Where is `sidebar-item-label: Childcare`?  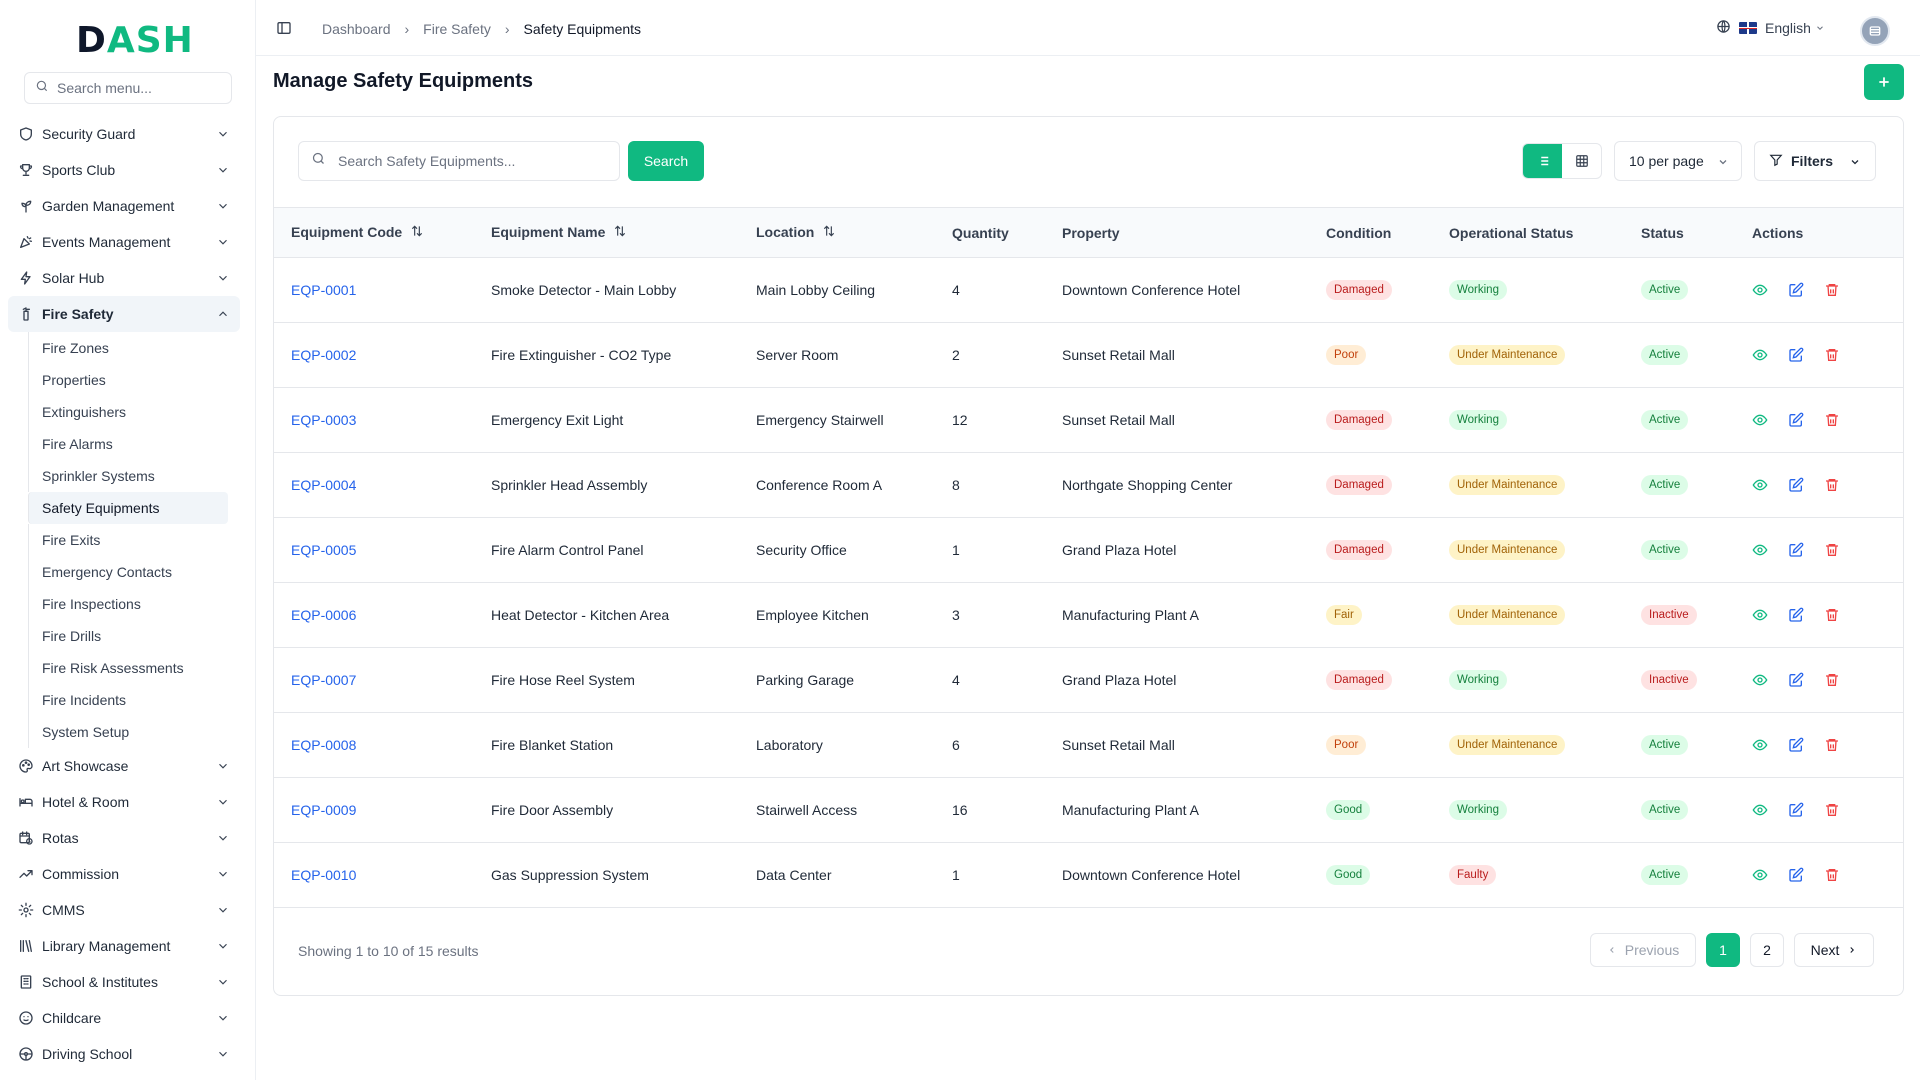
sidebar-item-label: Childcare is located at coordinates (72, 1018).